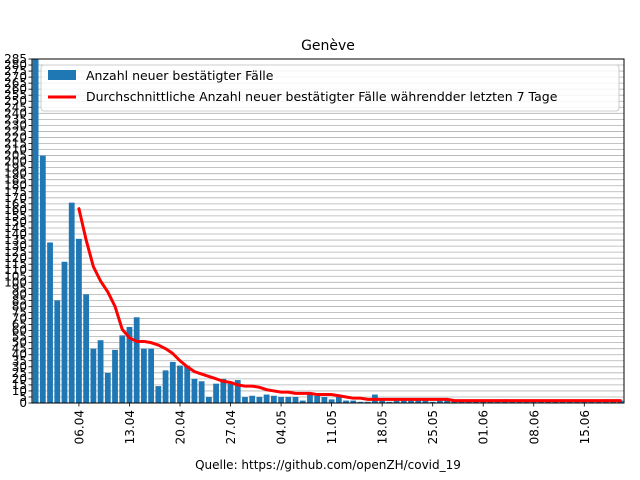 This screenshot has height=480, width=640. I want to click on y-tick-label: 140, so click(15, 234).